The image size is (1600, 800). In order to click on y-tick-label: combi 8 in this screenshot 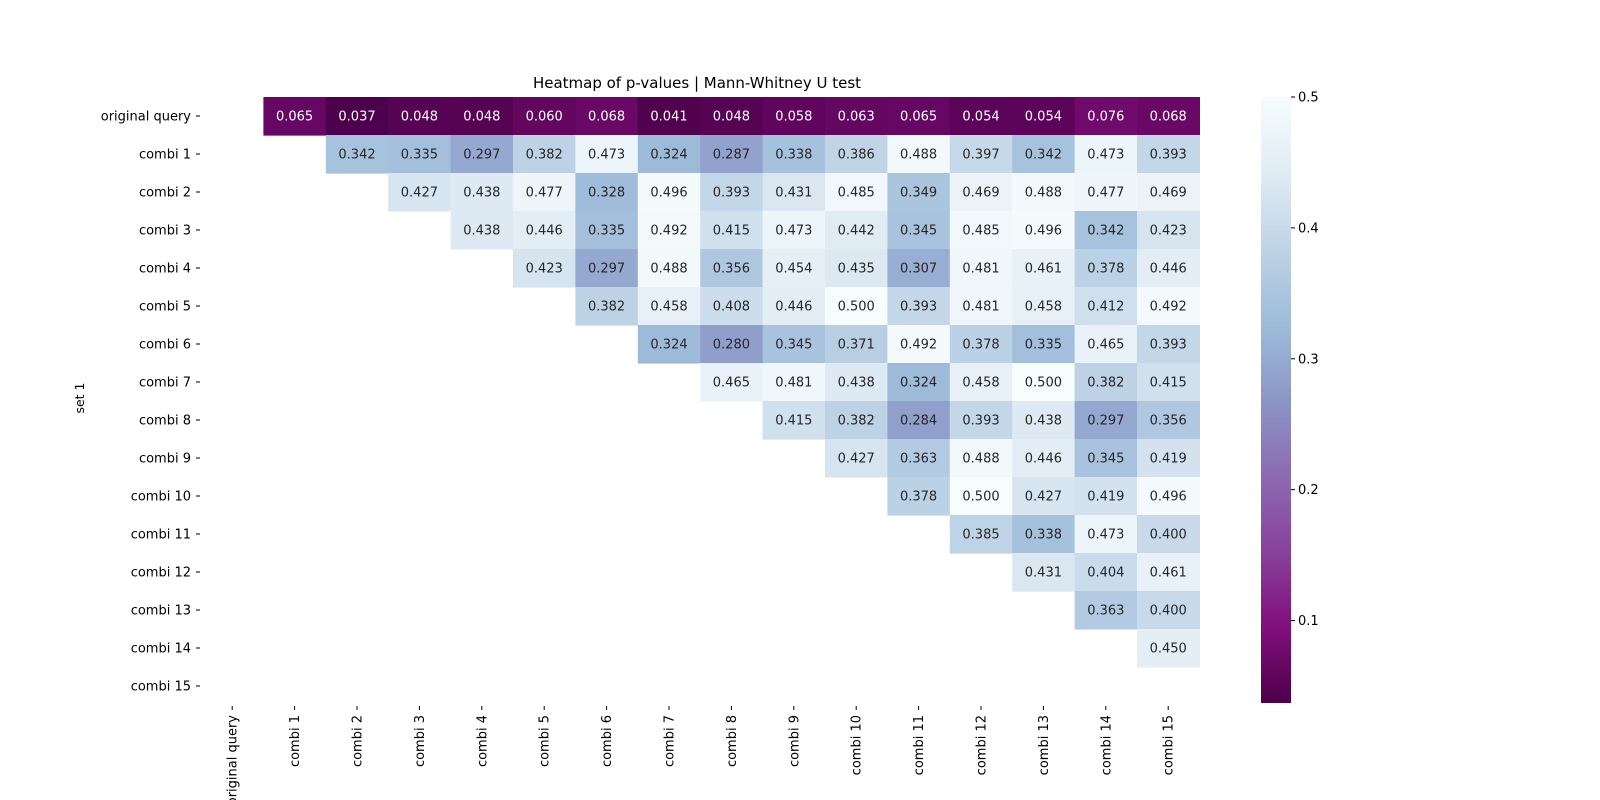, I will do `click(165, 421)`.